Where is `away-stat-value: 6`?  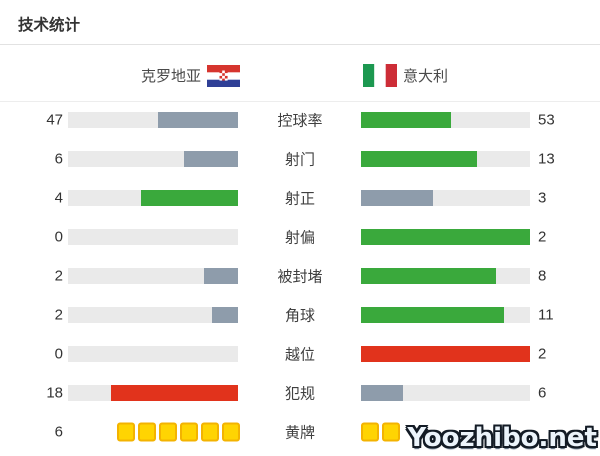
away-stat-value: 6 is located at coordinates (542, 392).